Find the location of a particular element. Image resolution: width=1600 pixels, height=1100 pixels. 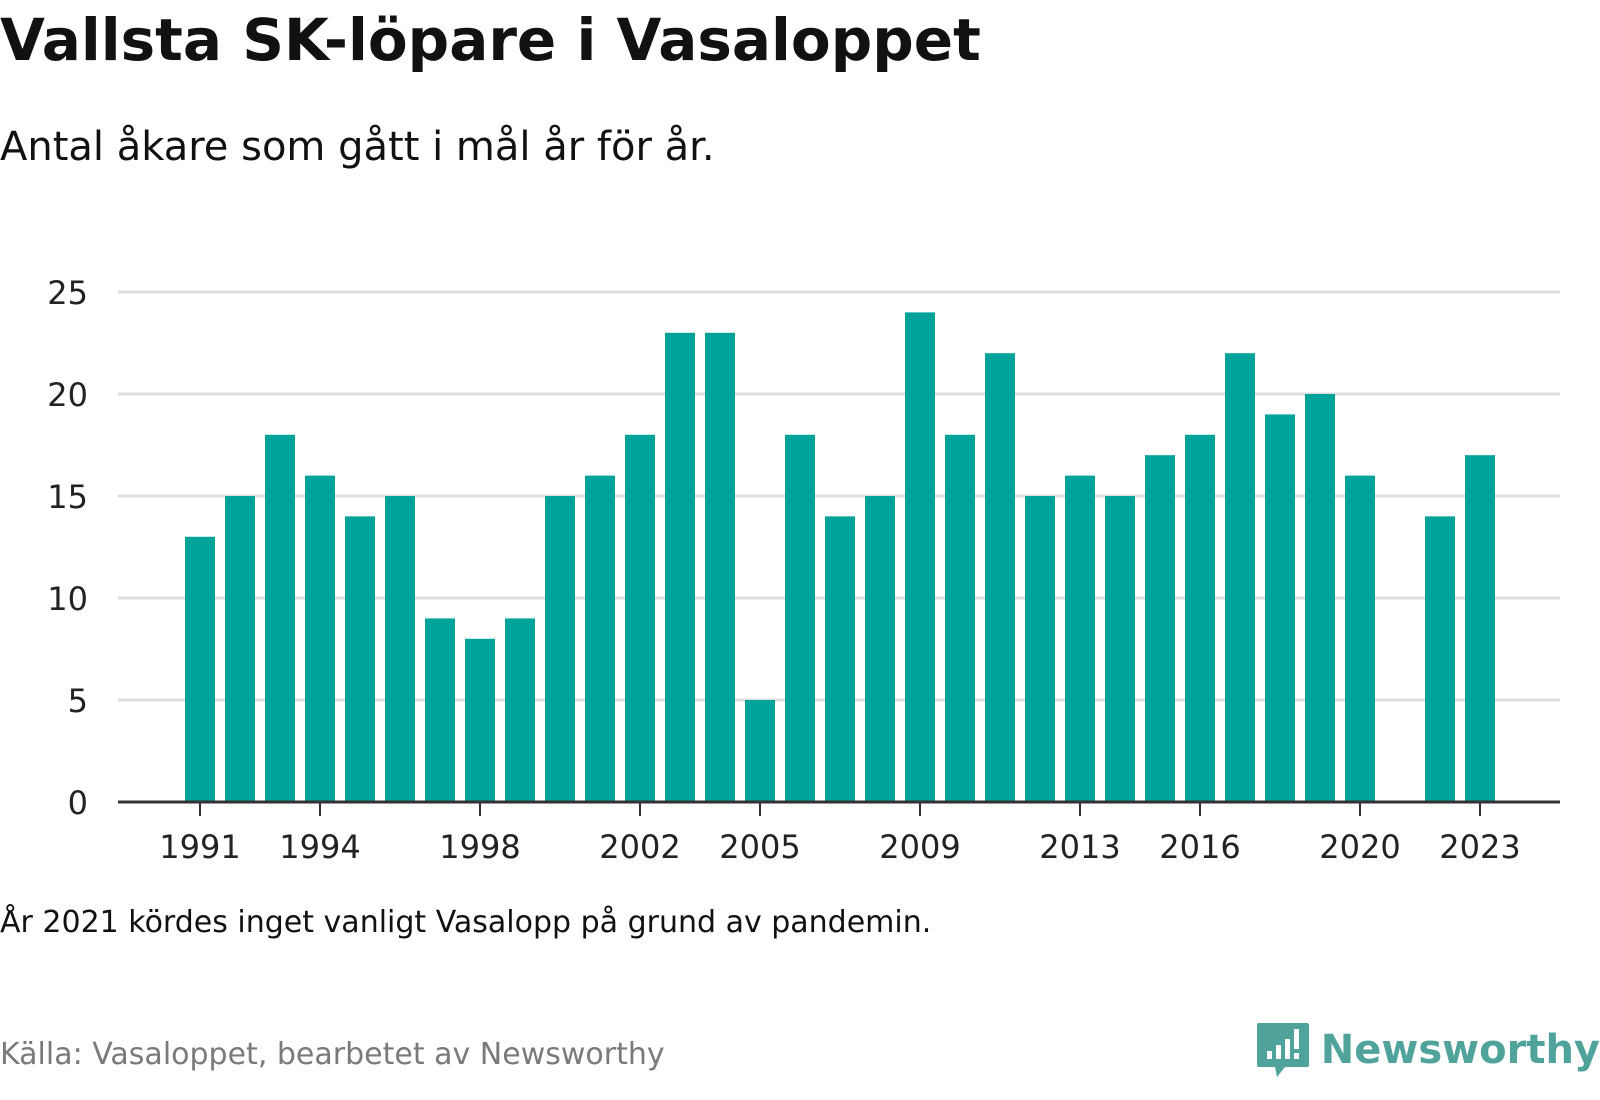

brand-logo: Newsworthy is located at coordinates (1427, 1050).